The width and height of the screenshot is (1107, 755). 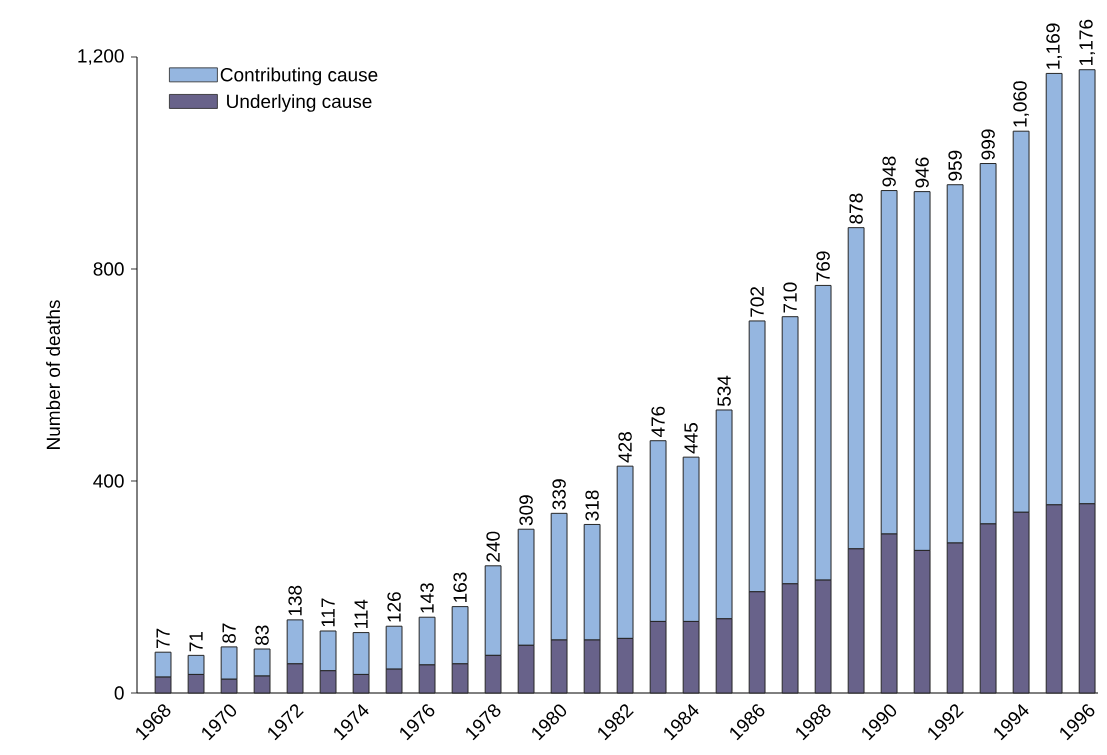 What do you see at coordinates (163, 638) in the screenshot?
I see `total-label: 77` at bounding box center [163, 638].